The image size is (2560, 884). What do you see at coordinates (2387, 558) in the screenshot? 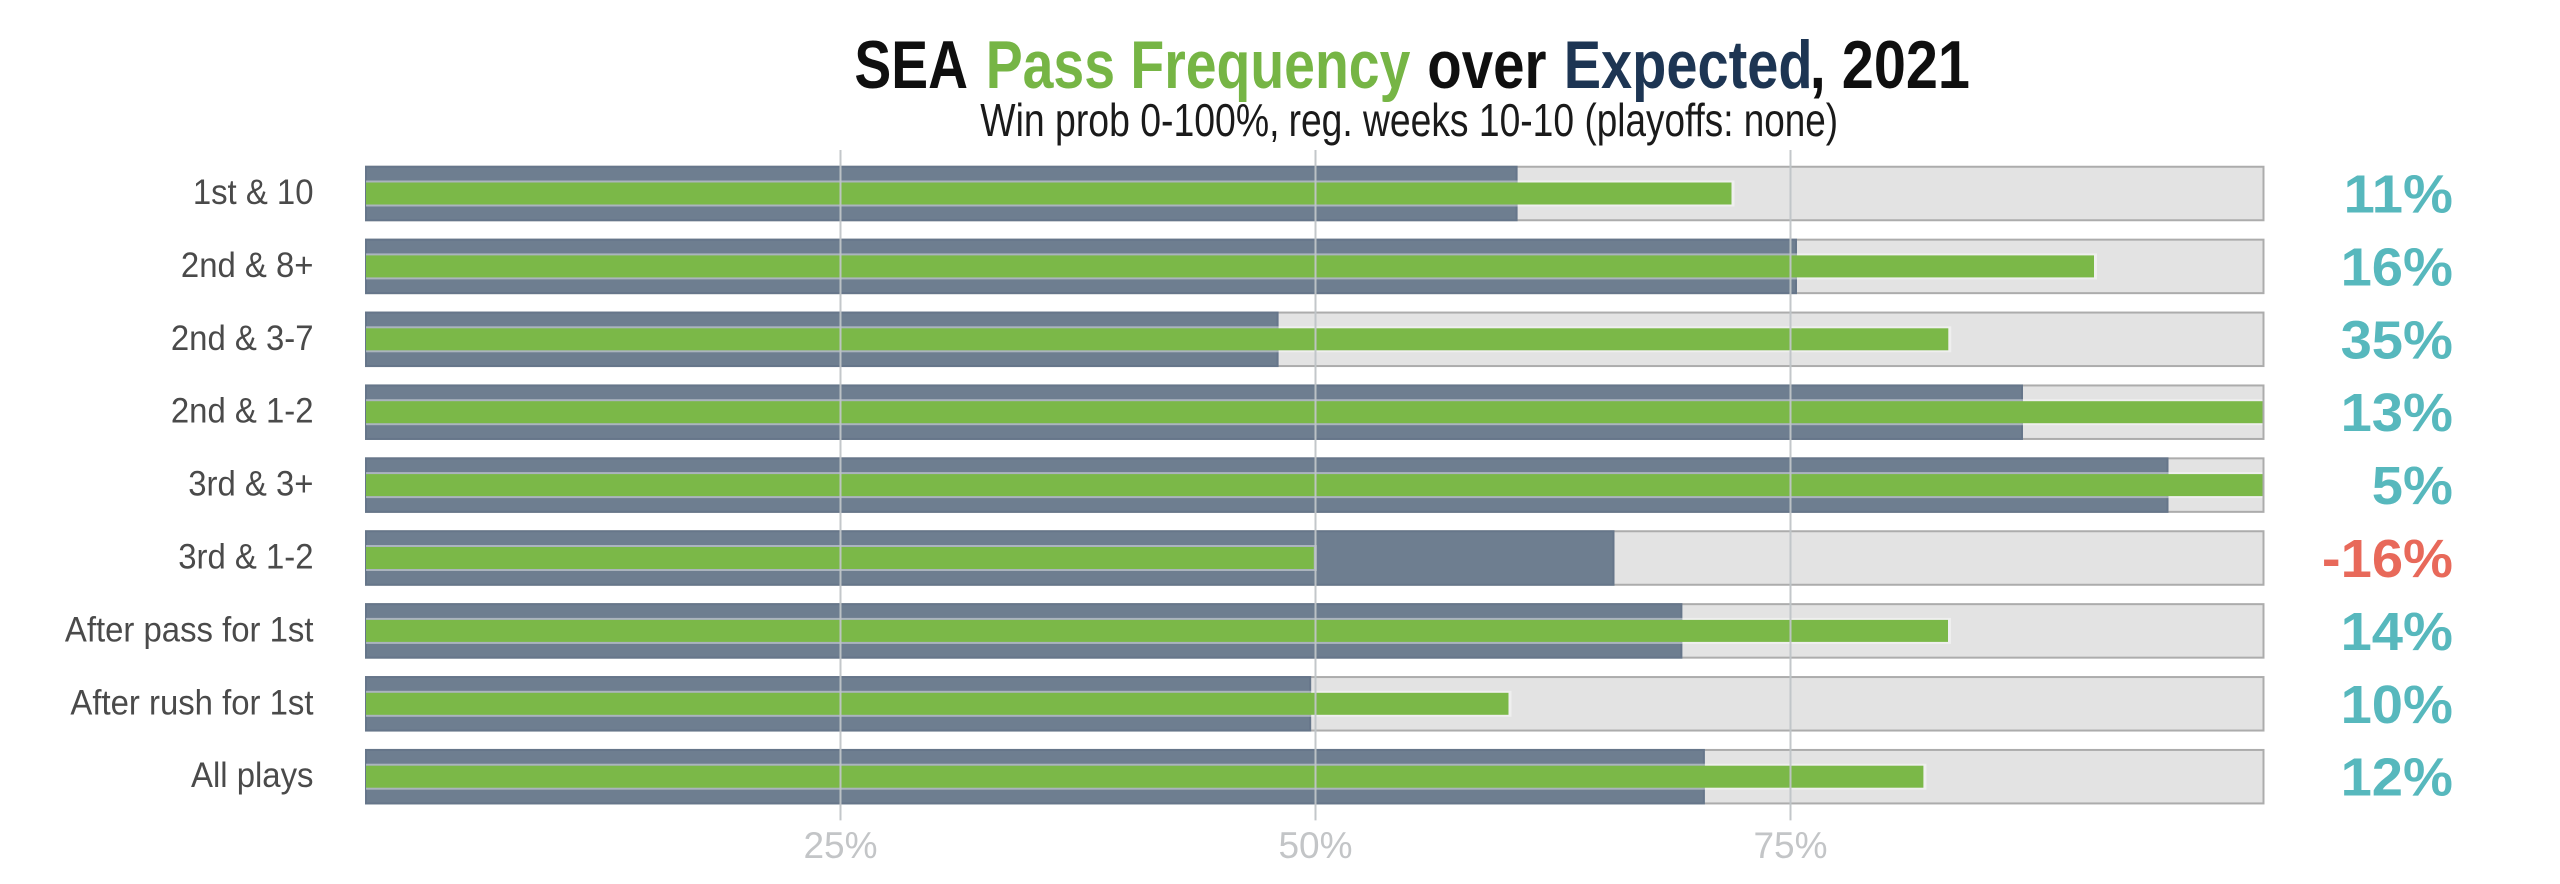
I see `svg-text: -16%` at bounding box center [2387, 558].